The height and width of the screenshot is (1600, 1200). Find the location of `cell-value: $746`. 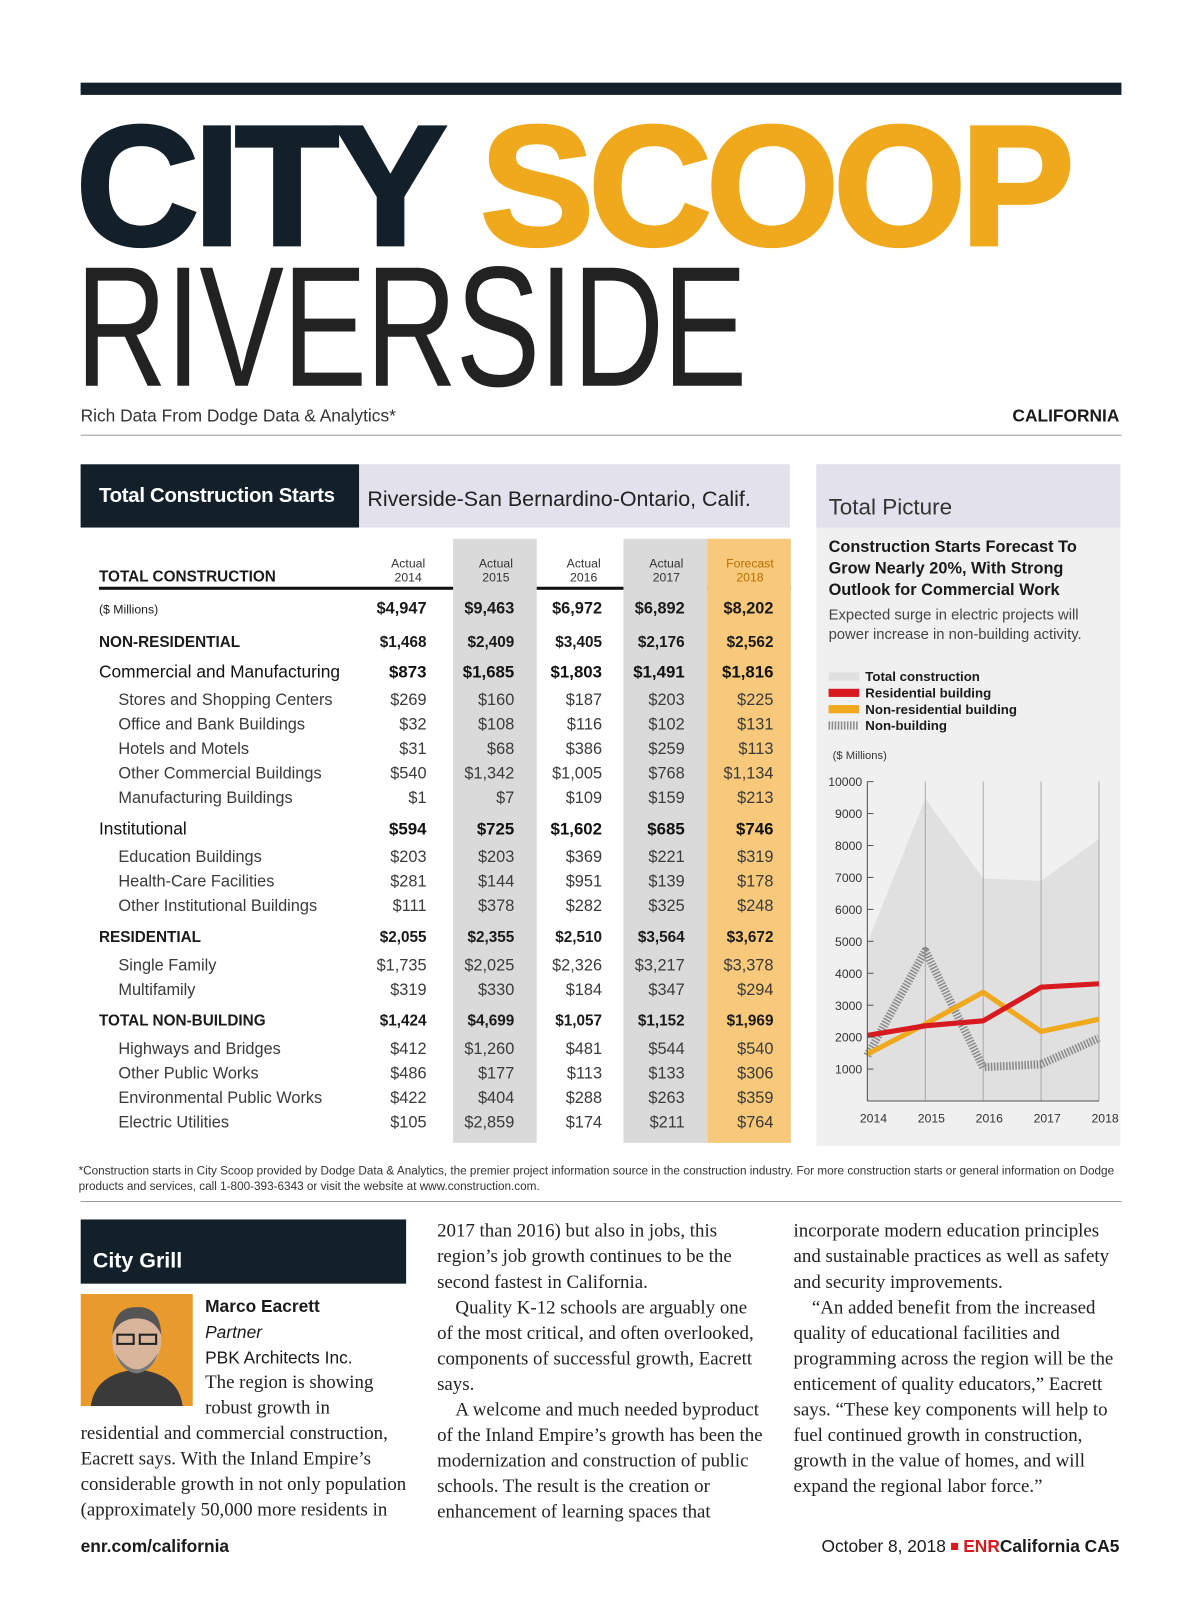

cell-value: $746 is located at coordinates (755, 829).